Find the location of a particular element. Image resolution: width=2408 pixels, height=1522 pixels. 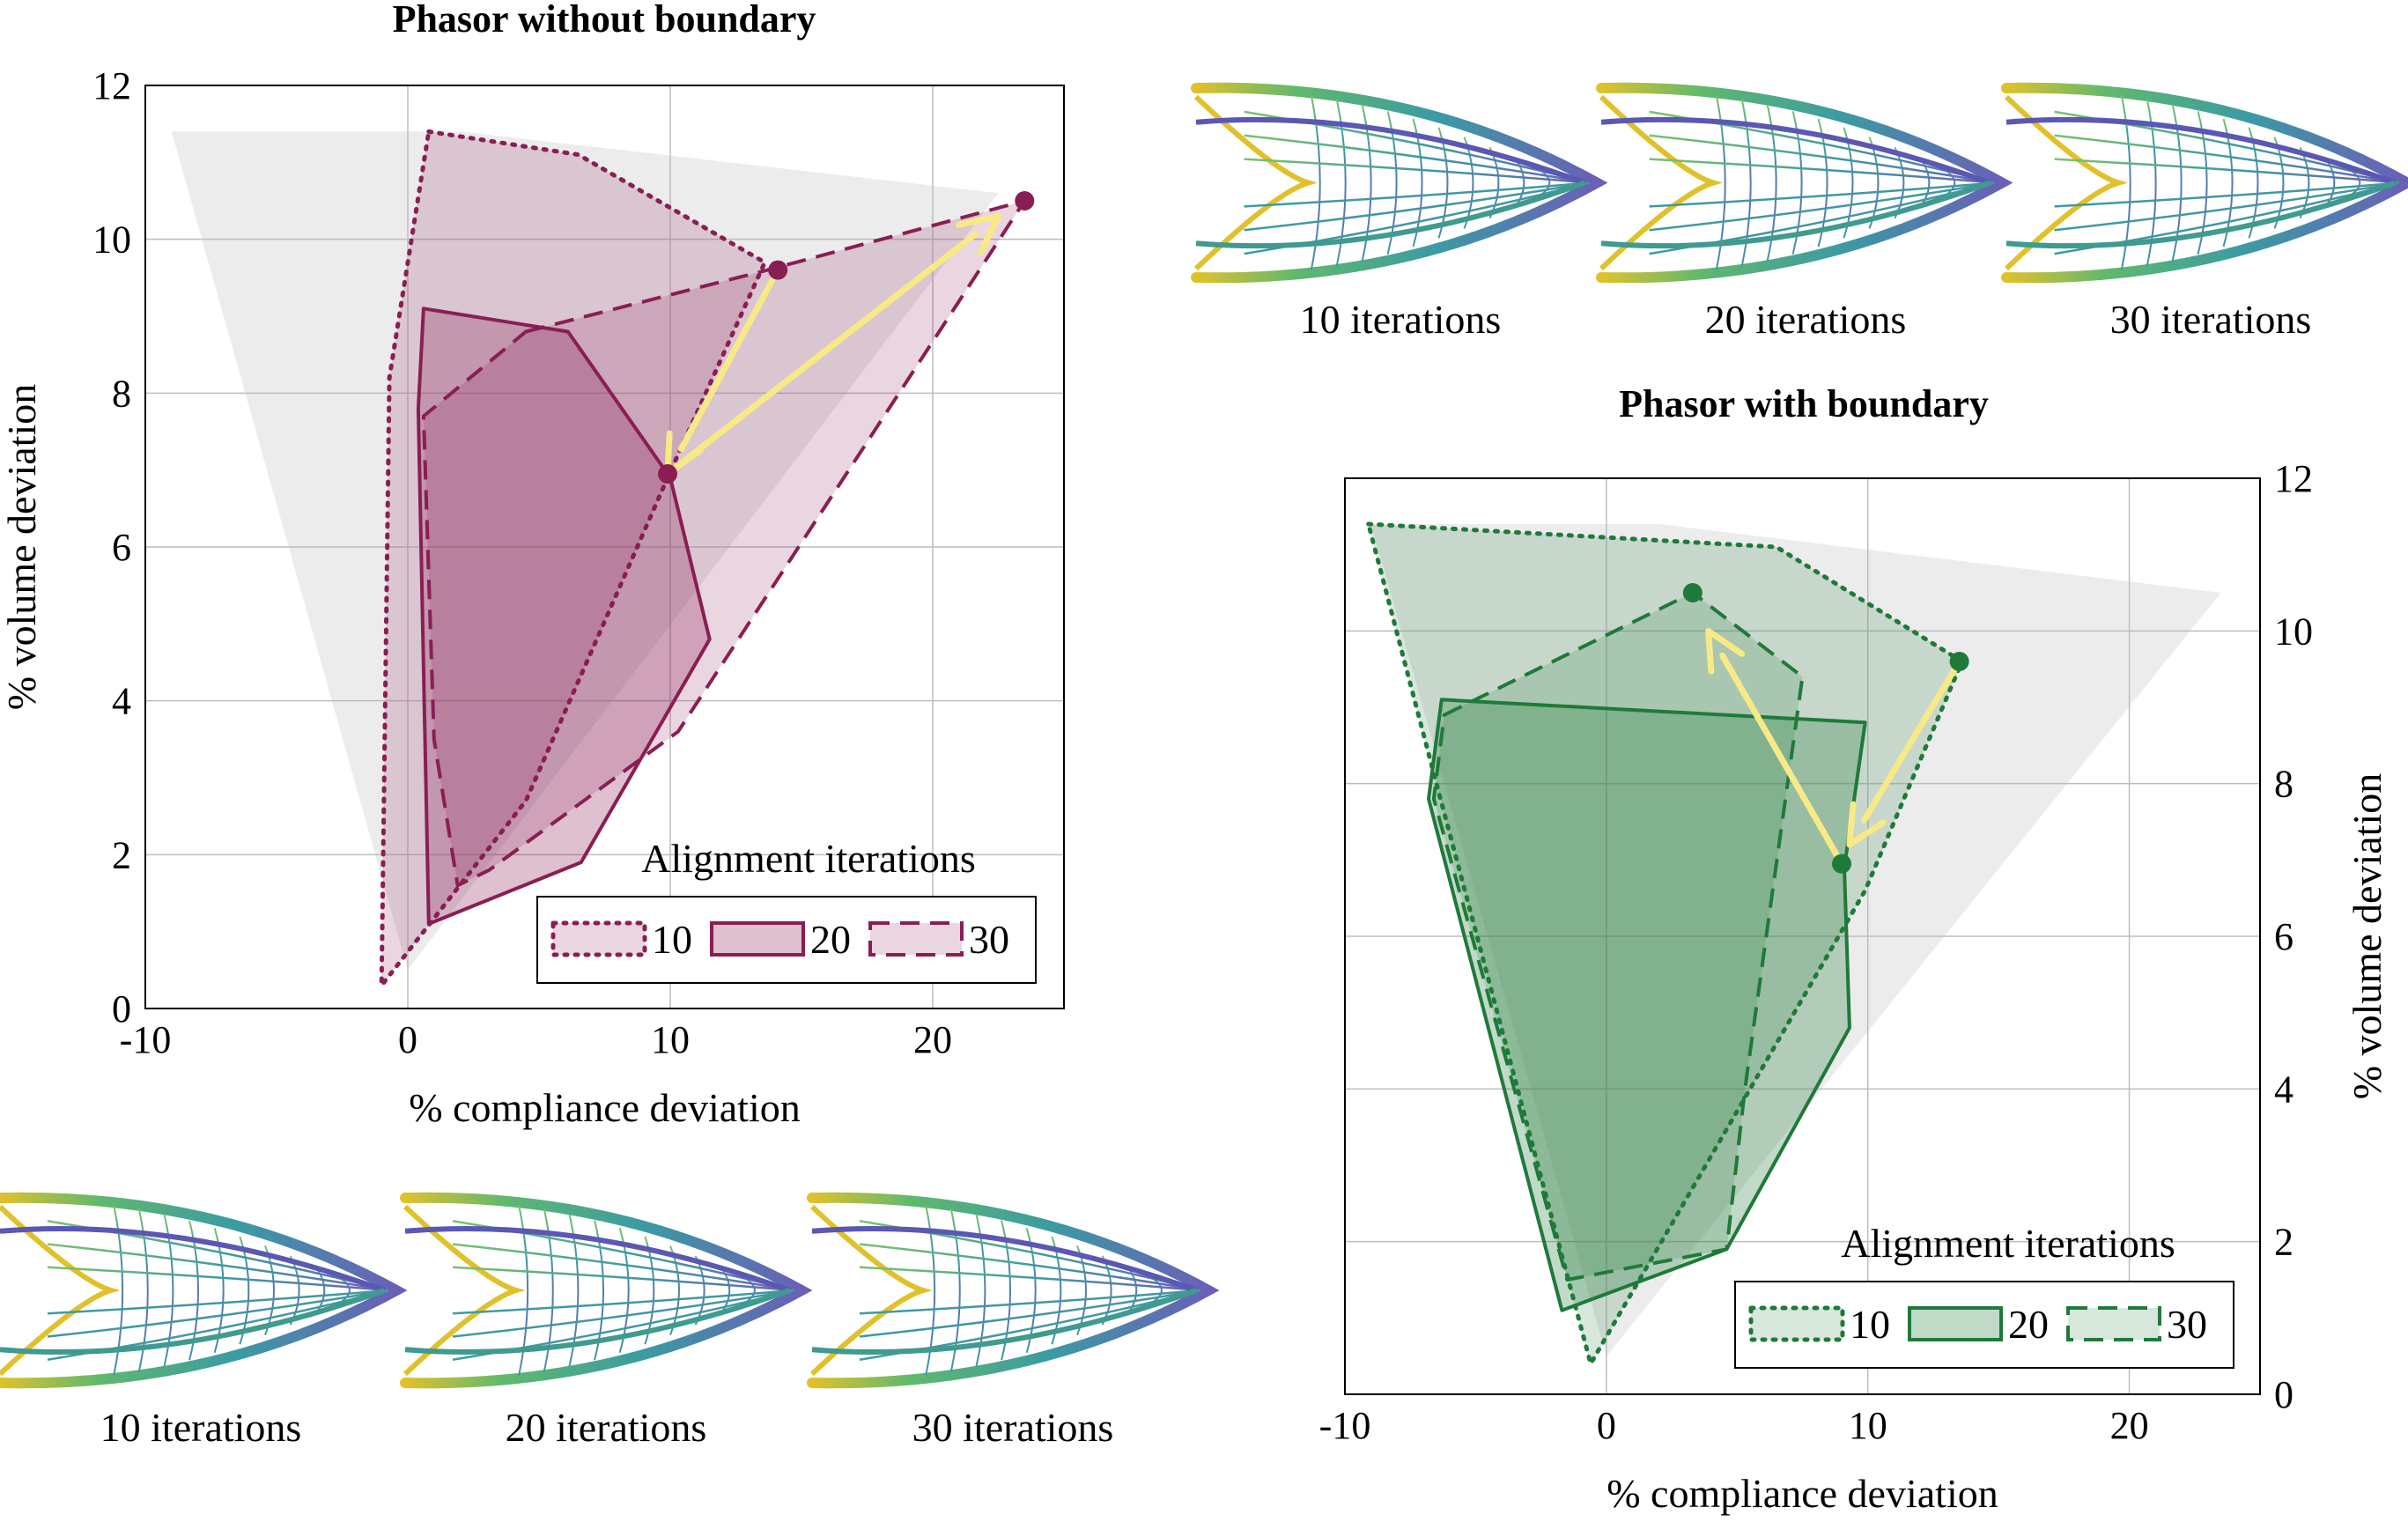

legend-title: Alignment iterations is located at coordinates (2008, 1244).